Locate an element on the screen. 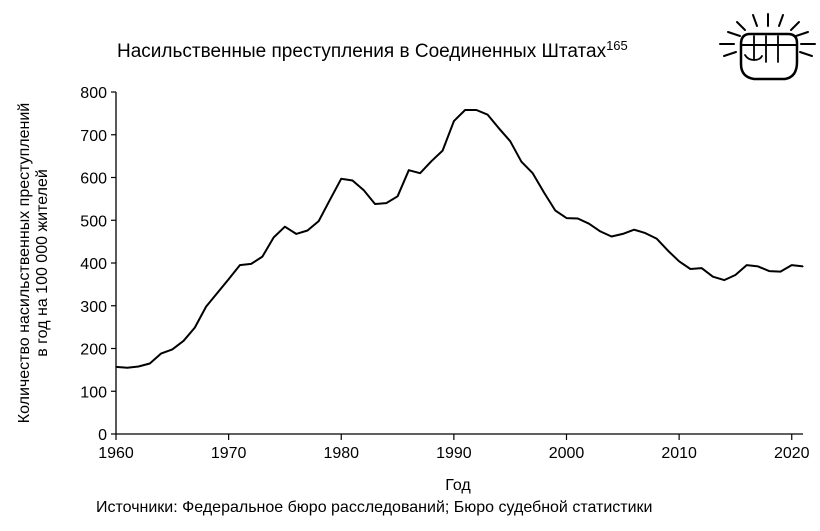  x-tick-label: 1990 is located at coordinates (454, 453).